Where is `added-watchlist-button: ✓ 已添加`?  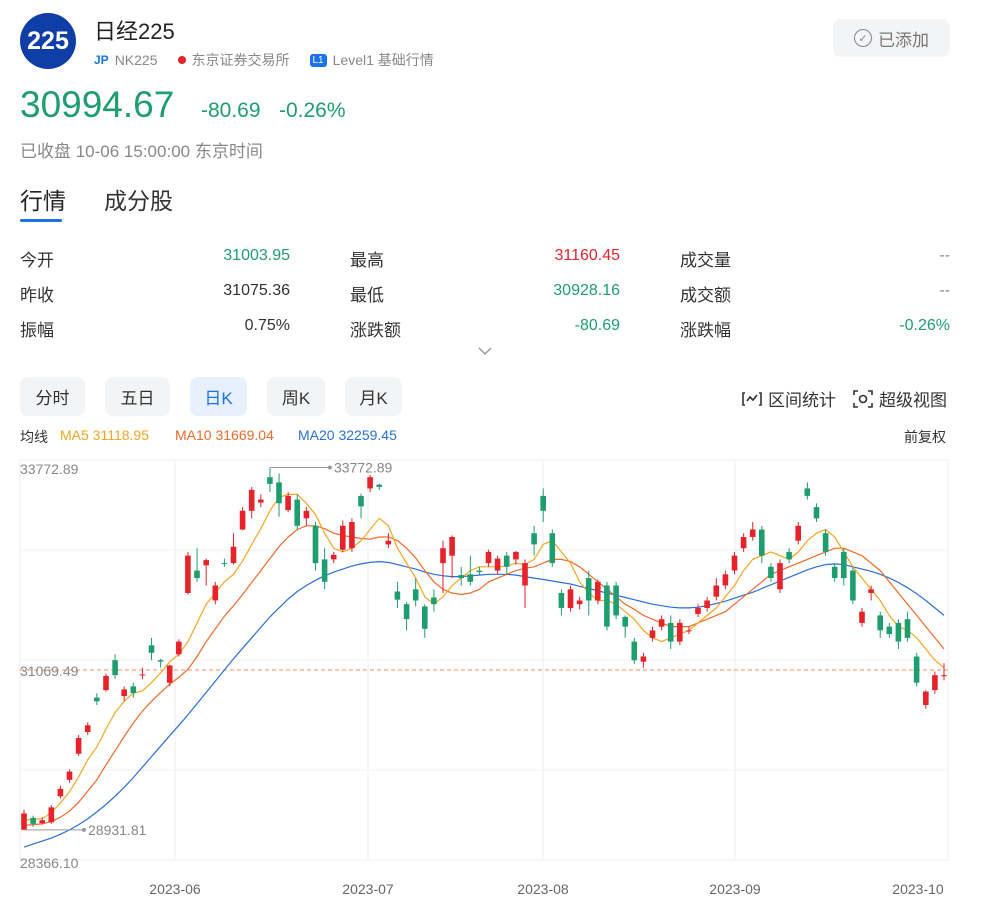
added-watchlist-button: ✓ 已添加 is located at coordinates (891, 38).